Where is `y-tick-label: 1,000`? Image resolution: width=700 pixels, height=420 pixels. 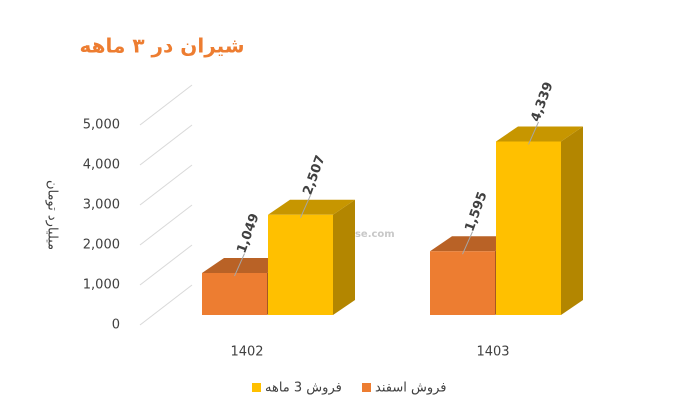
y-tick-label: 1,000 is located at coordinates (101, 285).